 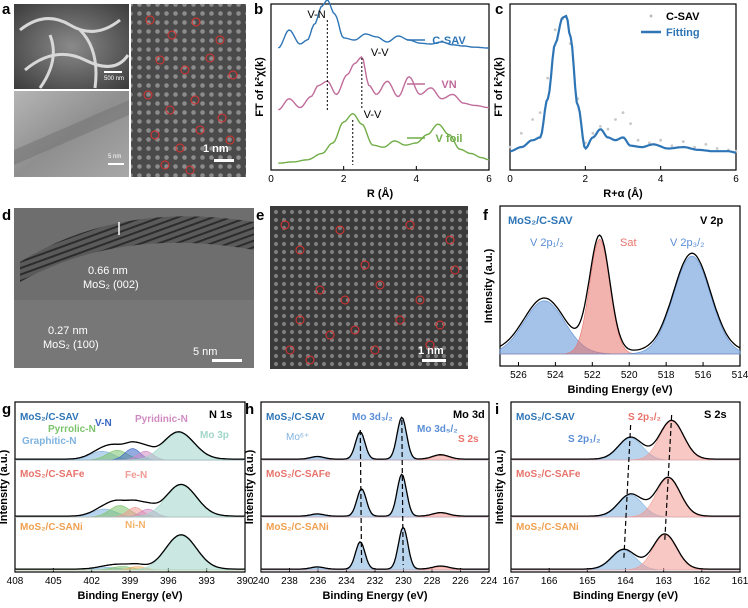 What do you see at coordinates (188, 90) in the screenshot?
I see `haadf-image-a: 1 nm` at bounding box center [188, 90].